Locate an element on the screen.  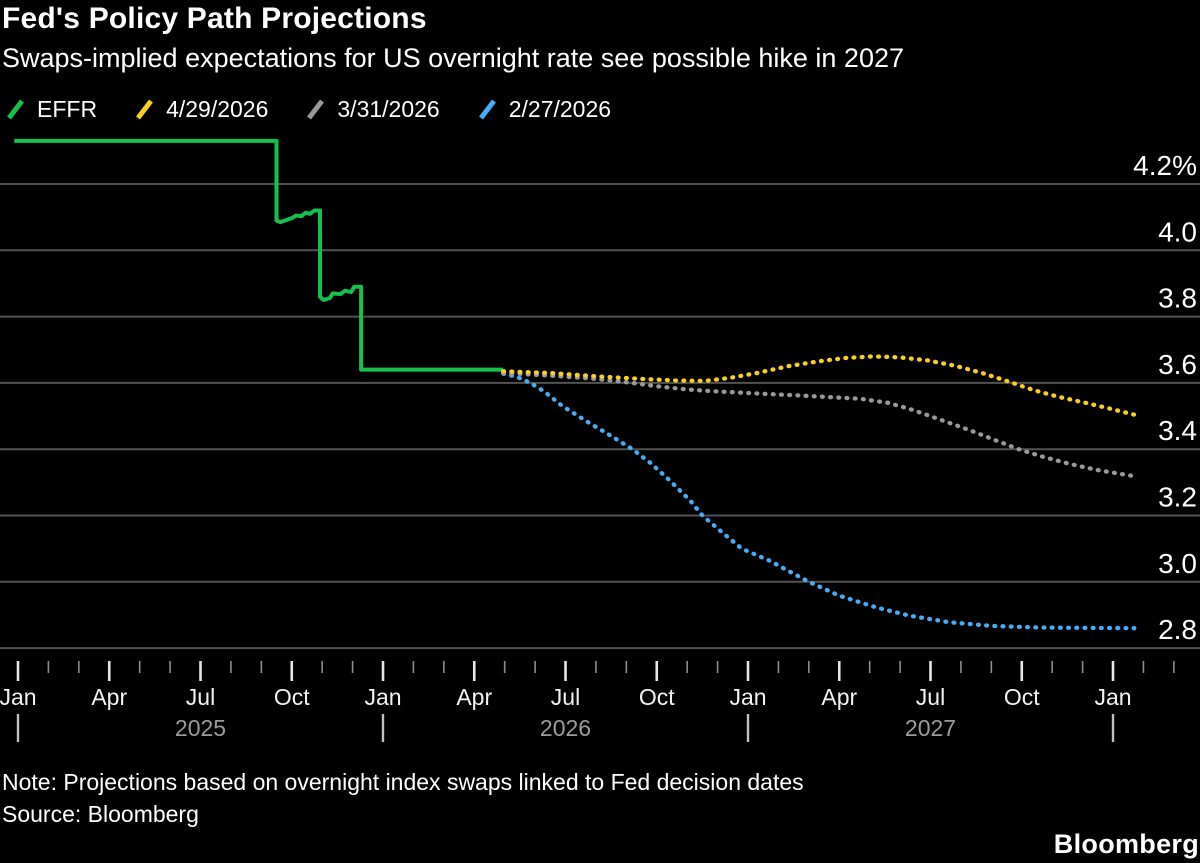
y-axis-label: 3.2 is located at coordinates (1177, 497).